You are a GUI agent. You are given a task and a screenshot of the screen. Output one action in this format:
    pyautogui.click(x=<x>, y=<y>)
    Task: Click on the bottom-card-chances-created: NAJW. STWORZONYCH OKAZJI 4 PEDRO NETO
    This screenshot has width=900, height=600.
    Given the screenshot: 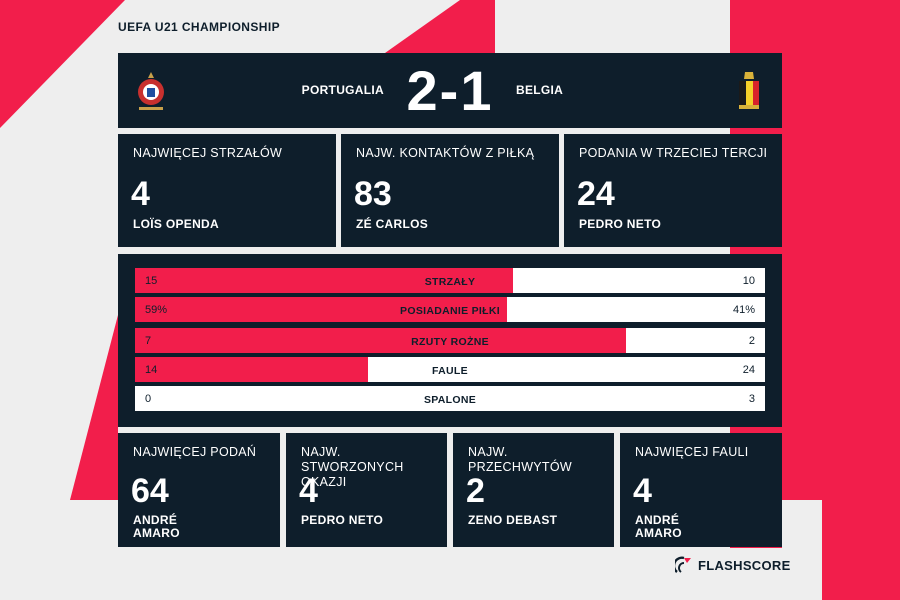 What is the action you would take?
    pyautogui.click(x=366, y=490)
    